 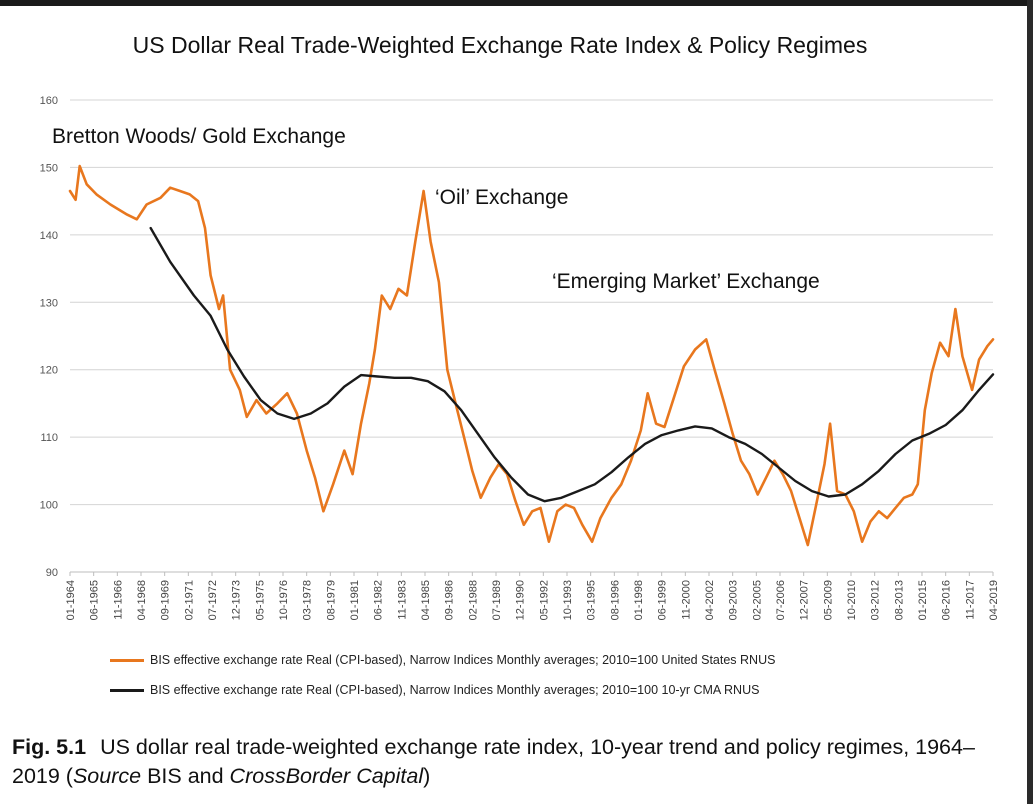 I want to click on x-tick-label-0: 01-1964, so click(x=71, y=600).